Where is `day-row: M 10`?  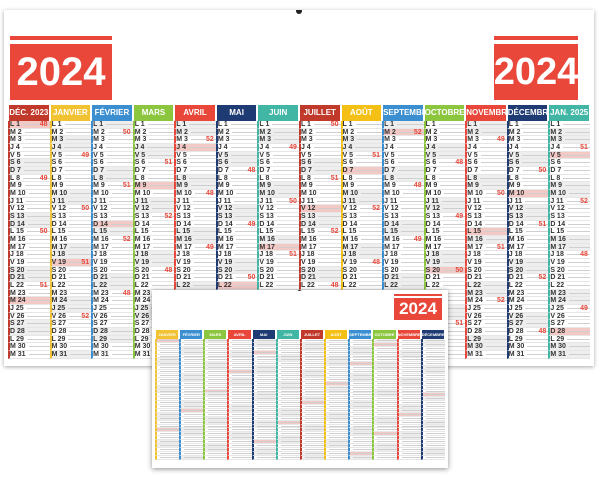 day-row: M 10 is located at coordinates (527, 194).